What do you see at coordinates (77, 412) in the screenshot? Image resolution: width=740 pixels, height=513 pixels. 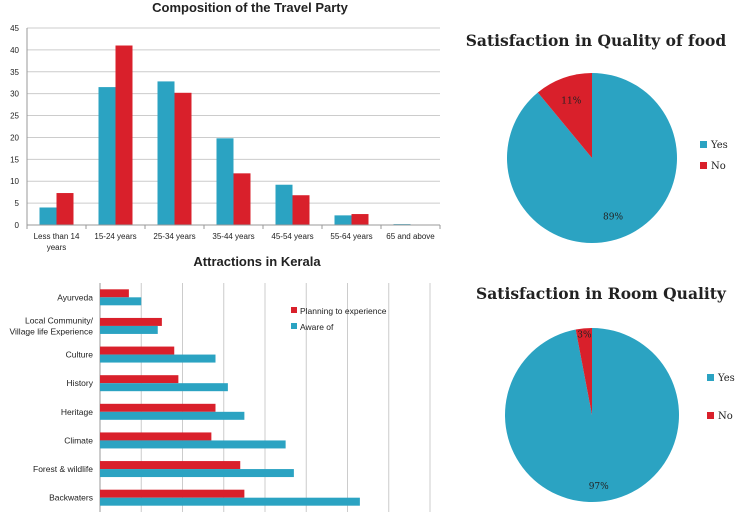 I see `y-category-label: Heritage` at bounding box center [77, 412].